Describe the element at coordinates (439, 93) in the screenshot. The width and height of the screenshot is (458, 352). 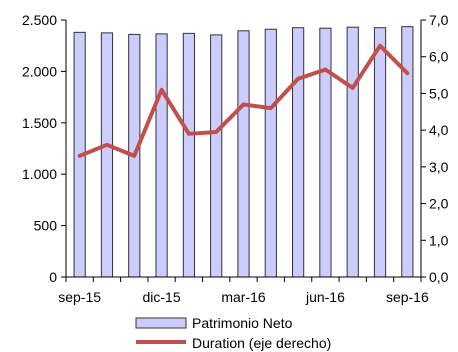
I see `right-tick-label: 5,0` at that location.